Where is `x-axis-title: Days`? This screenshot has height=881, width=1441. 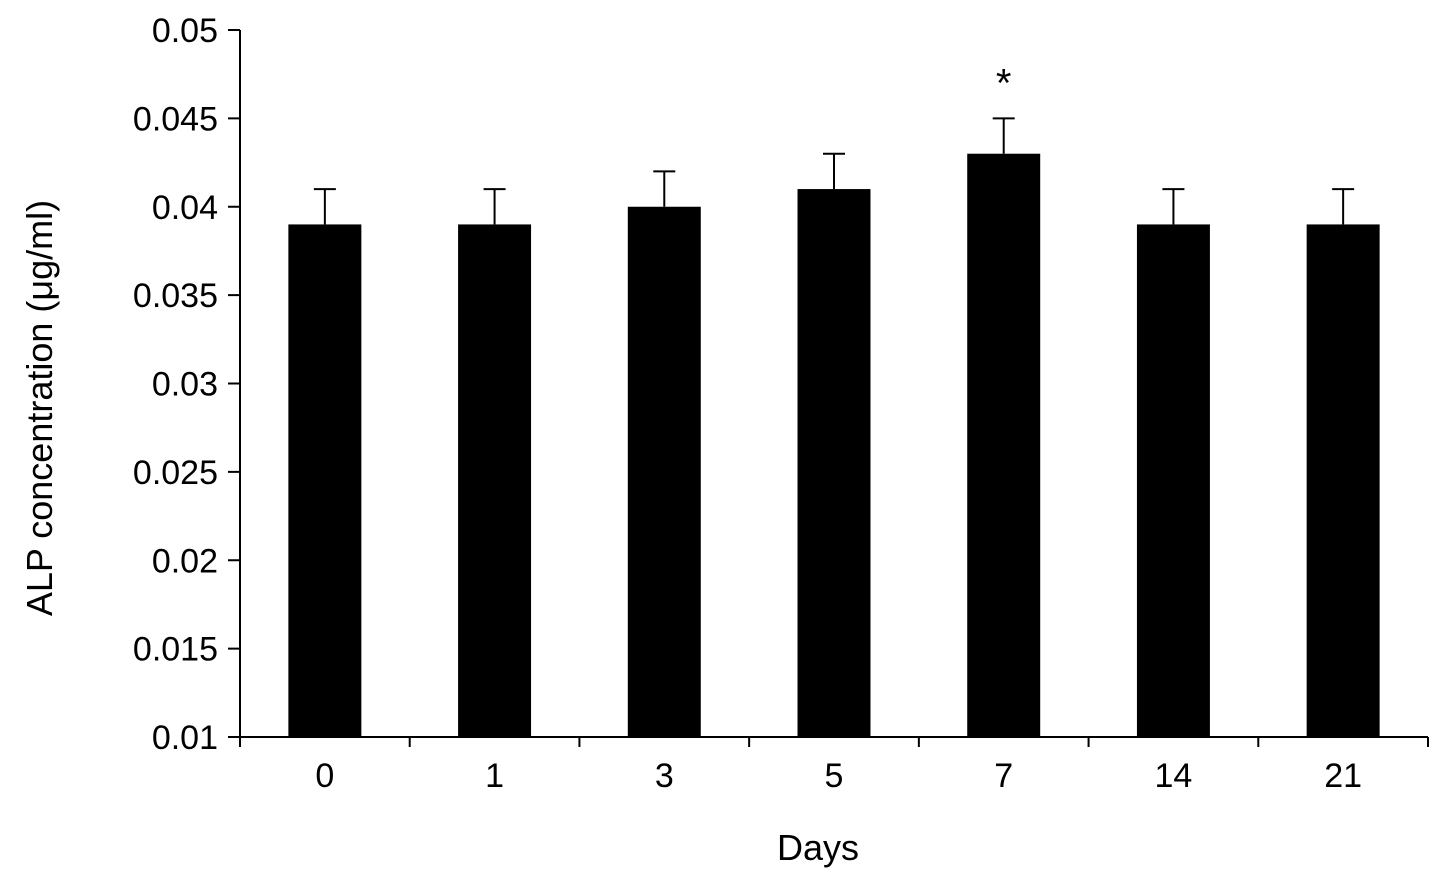
x-axis-title: Days is located at coordinates (818, 847).